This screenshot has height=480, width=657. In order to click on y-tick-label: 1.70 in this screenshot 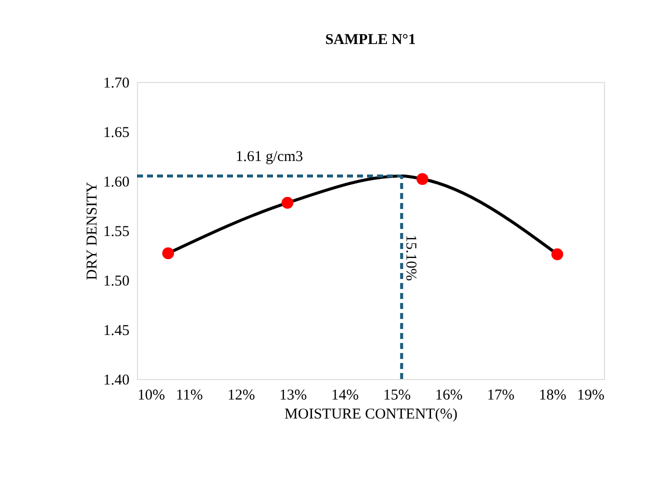, I will do `click(116, 84)`.